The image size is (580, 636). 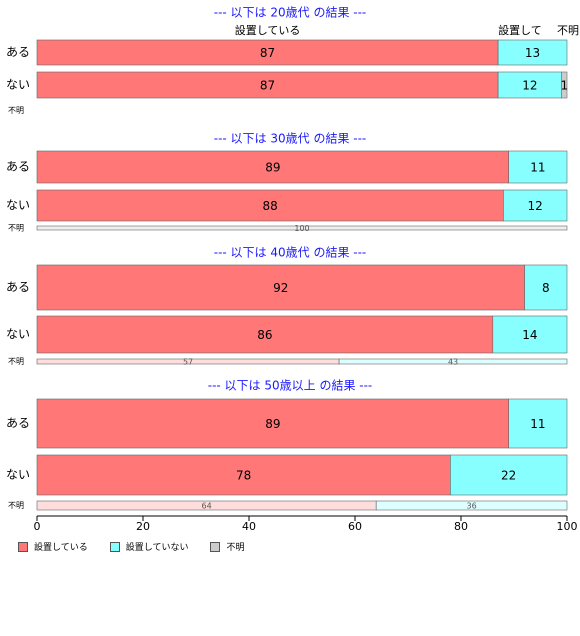 I want to click on legend-swatch-installed, so click(x=23, y=546).